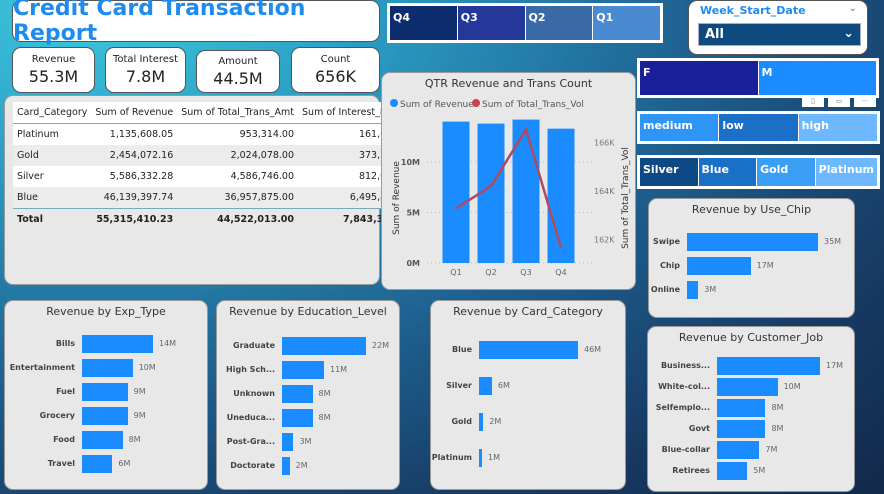 This screenshot has height=494, width=884. What do you see at coordinates (526, 191) in the screenshot?
I see `bar-q3` at bounding box center [526, 191].